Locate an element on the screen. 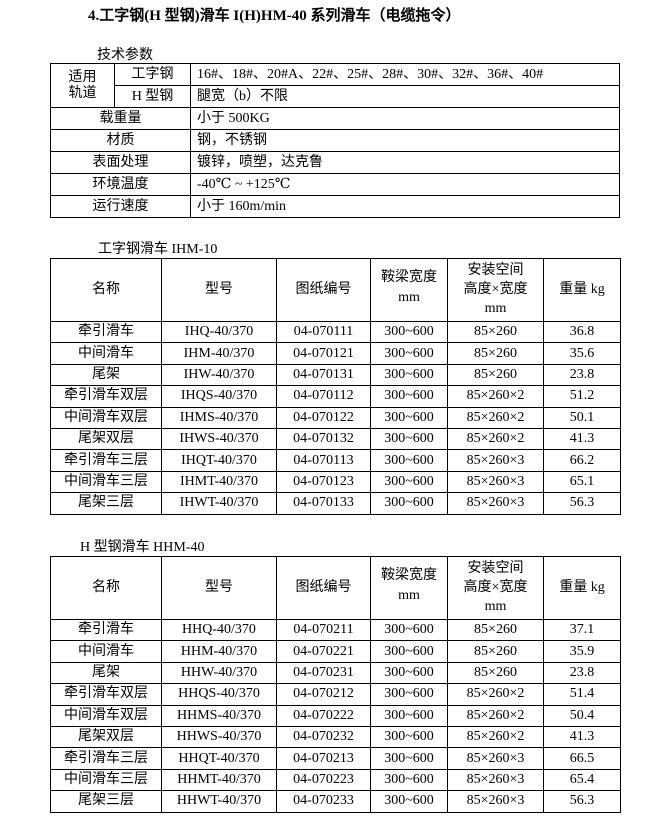 The width and height of the screenshot is (666, 820). table-row: 尾架 HHW-40/370 04-070231 300~600 85×260 23.8 is located at coordinates (335, 673).